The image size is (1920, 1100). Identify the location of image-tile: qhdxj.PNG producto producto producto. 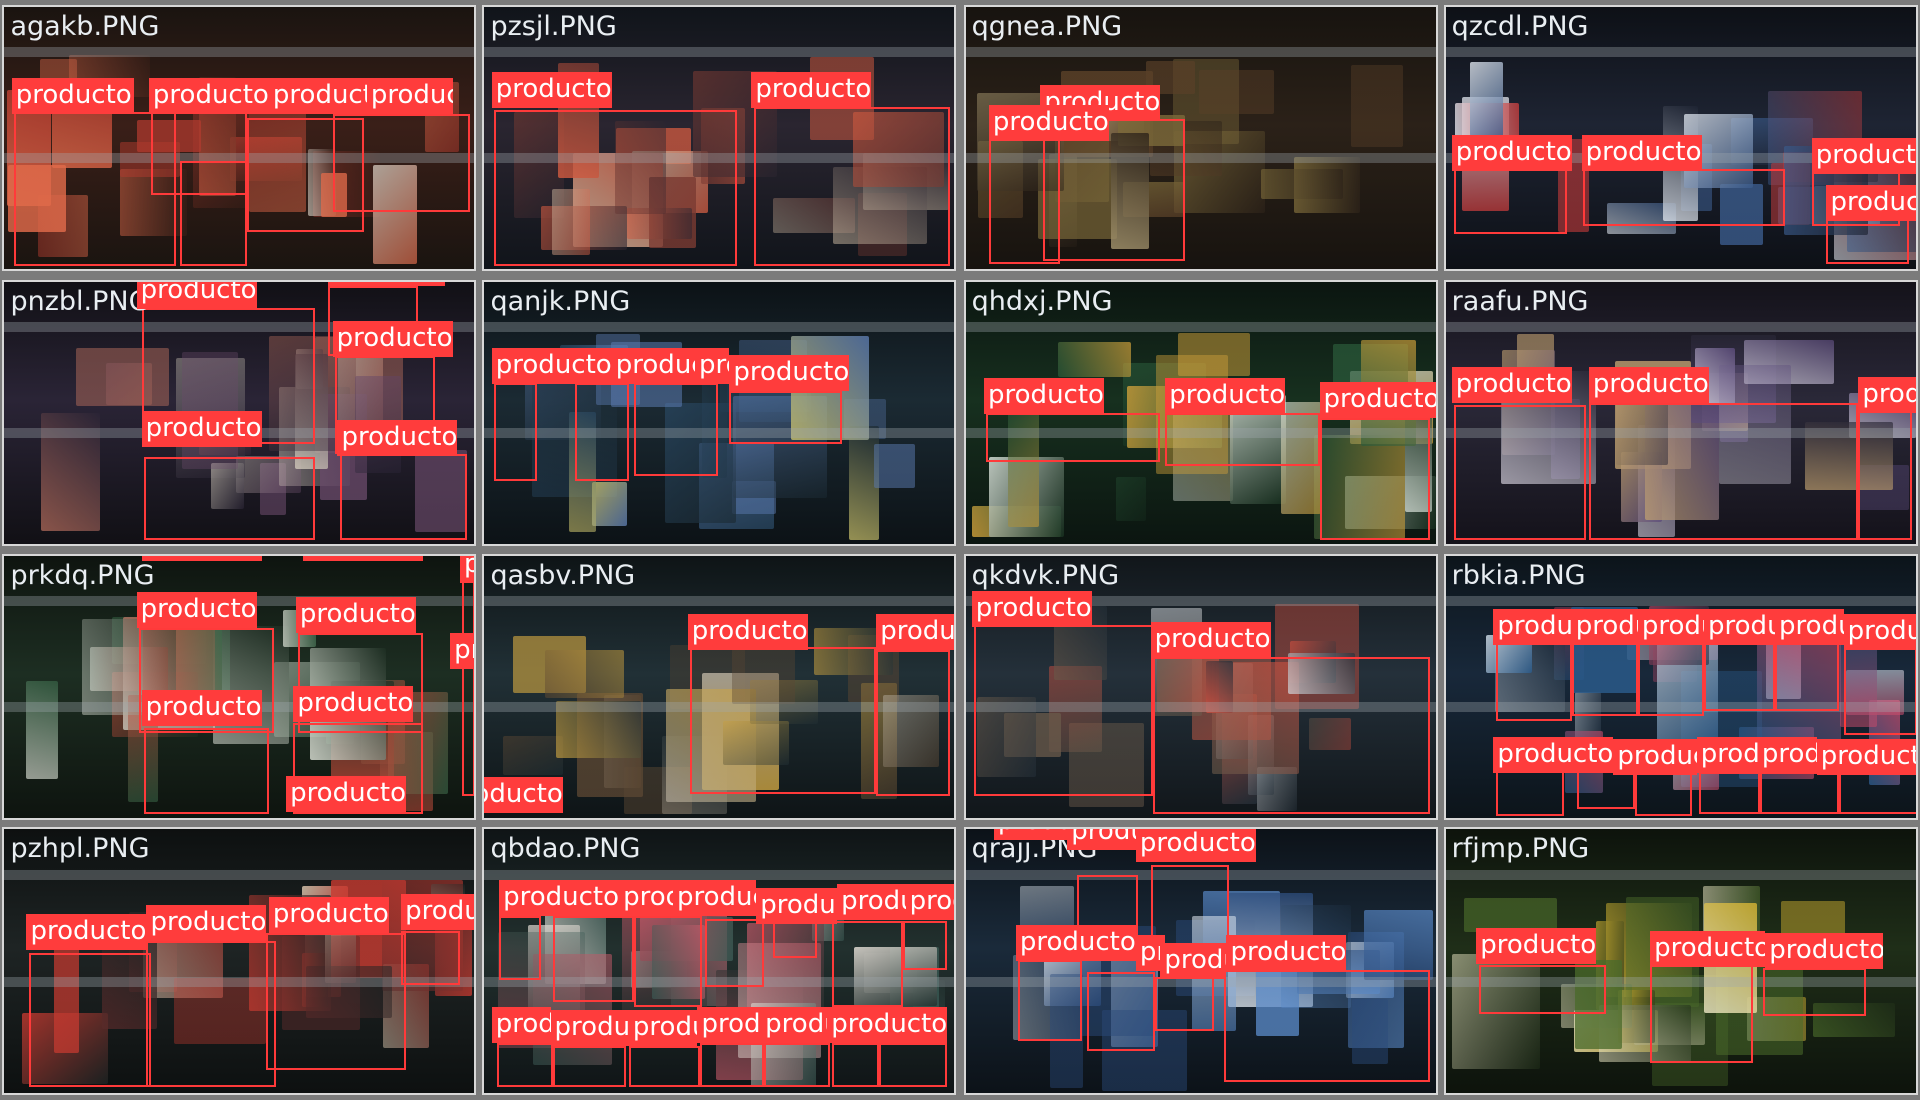
(1201, 413).